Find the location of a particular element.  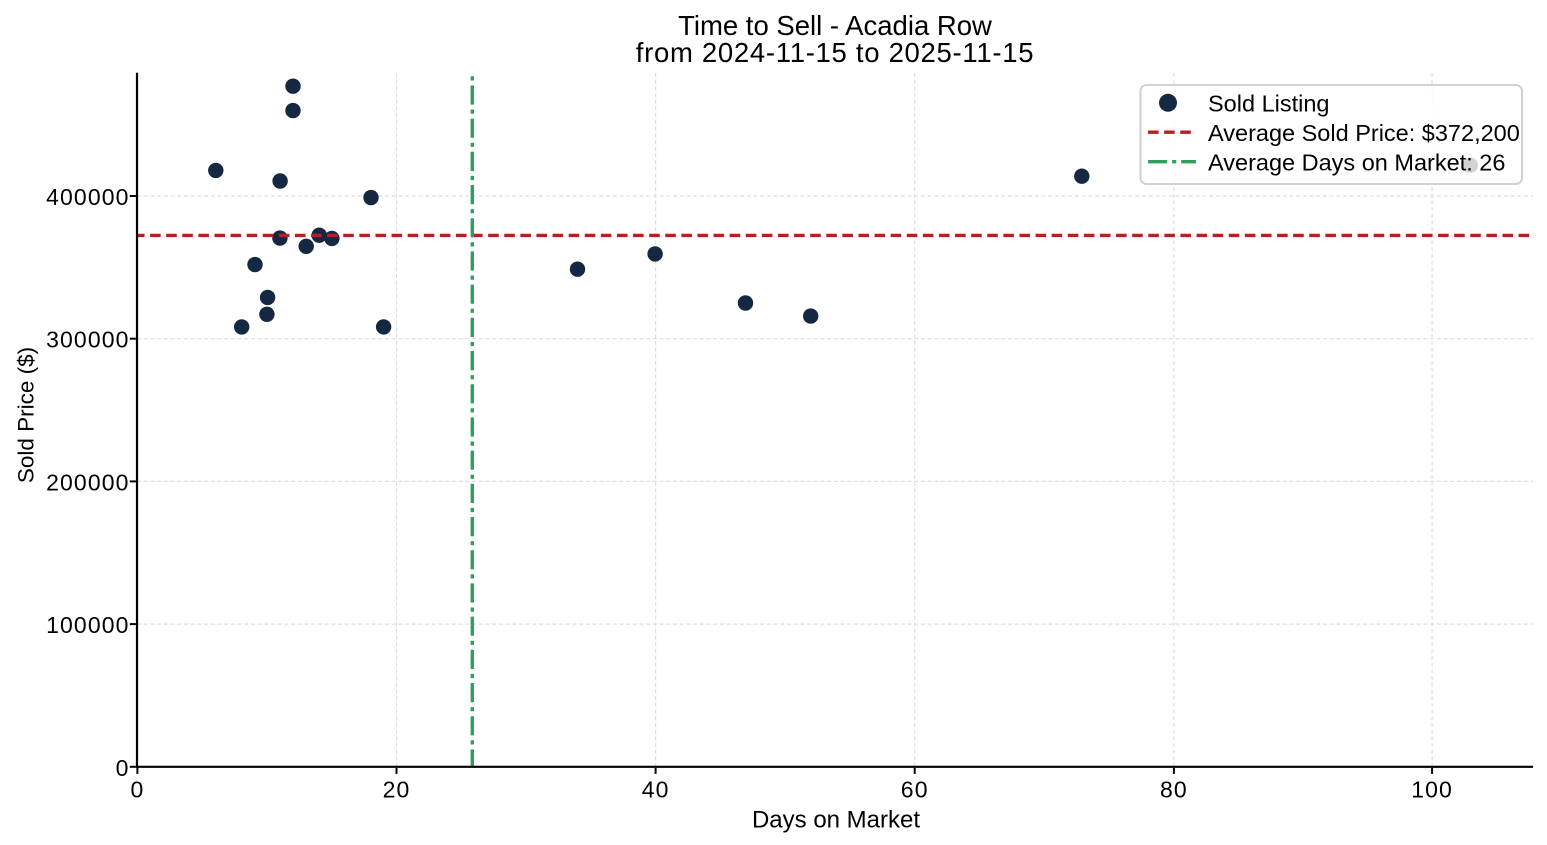

svg-text: 100 is located at coordinates (1432, 790).